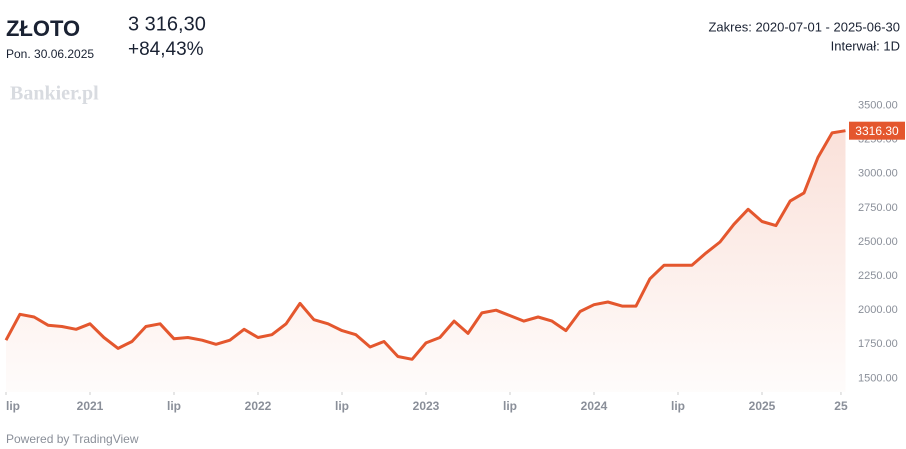  What do you see at coordinates (878, 378) in the screenshot?
I see `y-tick-label: 1500.00` at bounding box center [878, 378].